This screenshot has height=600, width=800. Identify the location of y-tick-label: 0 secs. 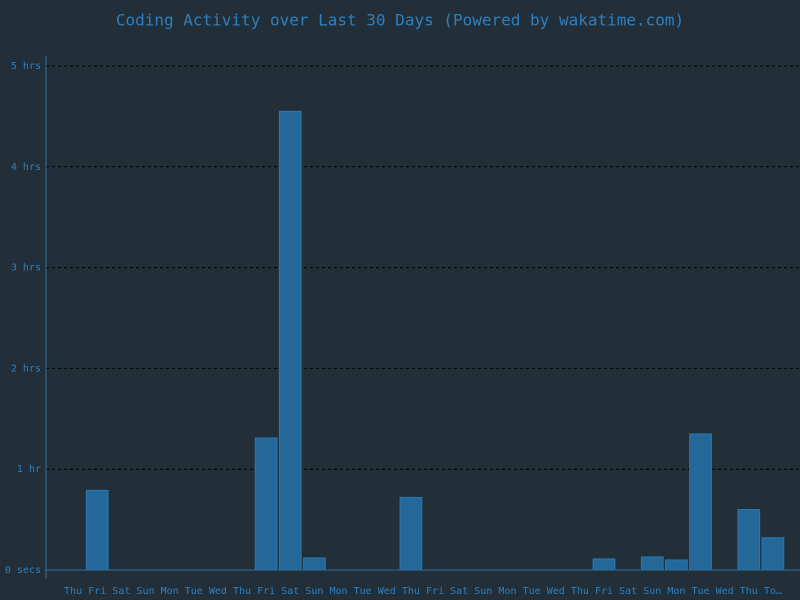
(23, 570).